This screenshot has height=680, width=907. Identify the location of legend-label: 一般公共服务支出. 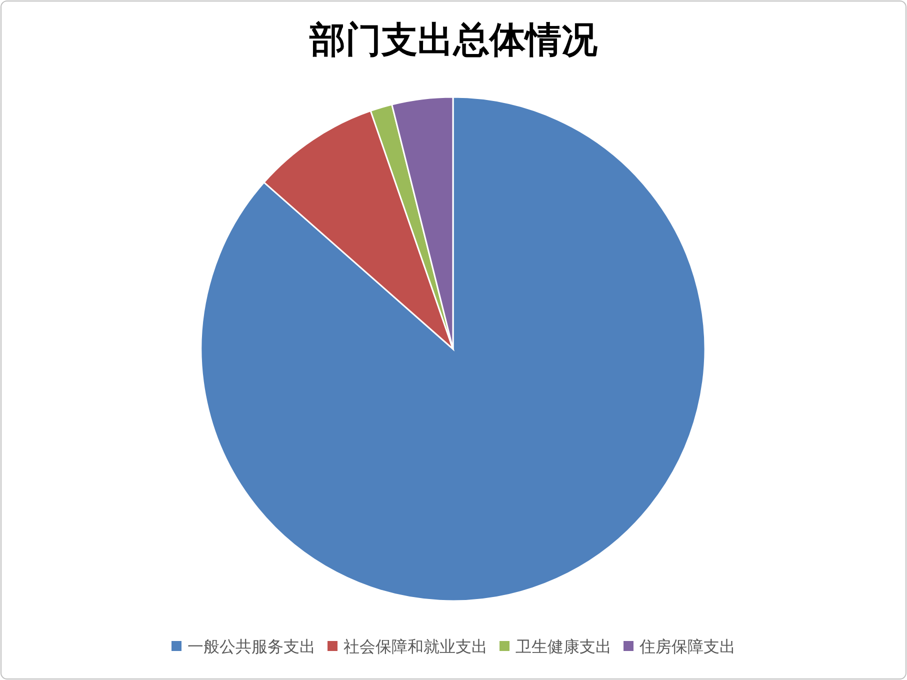
(252, 646).